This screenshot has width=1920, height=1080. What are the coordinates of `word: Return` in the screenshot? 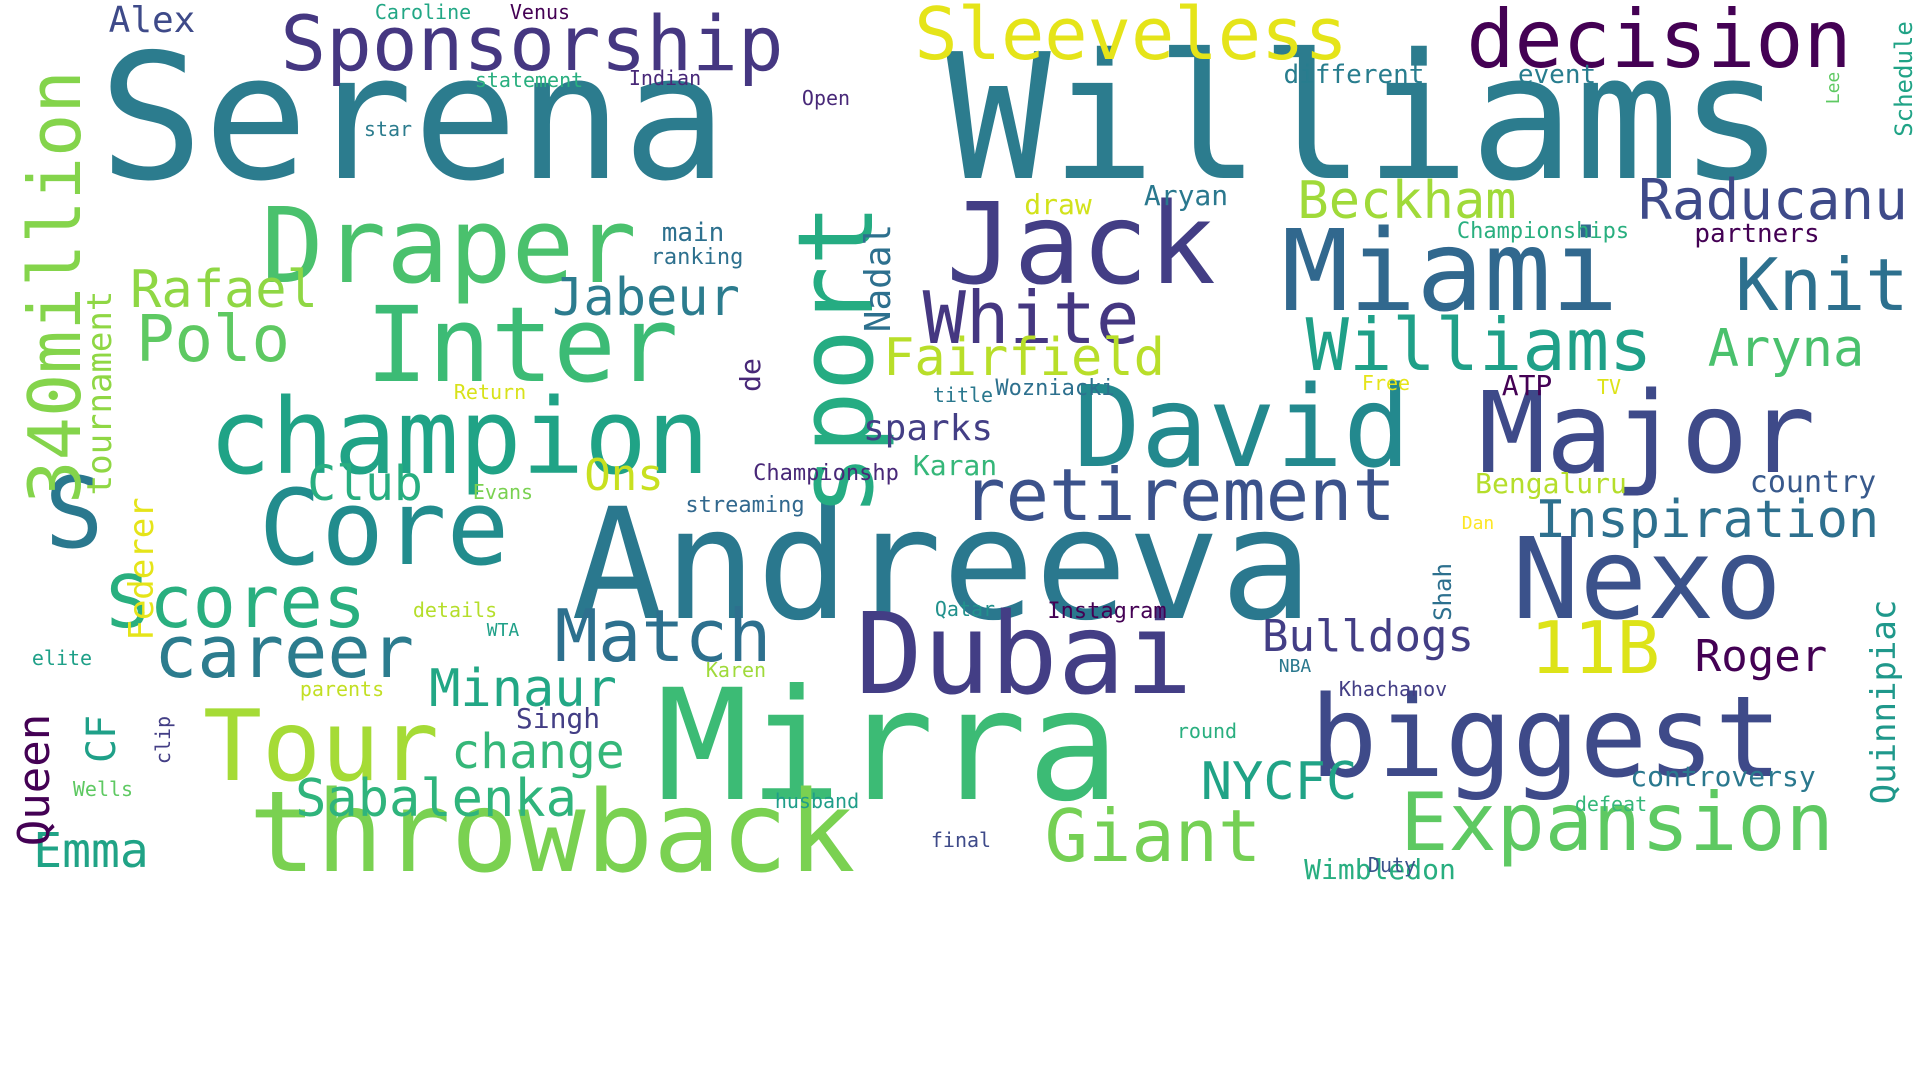 It's located at (490, 392).